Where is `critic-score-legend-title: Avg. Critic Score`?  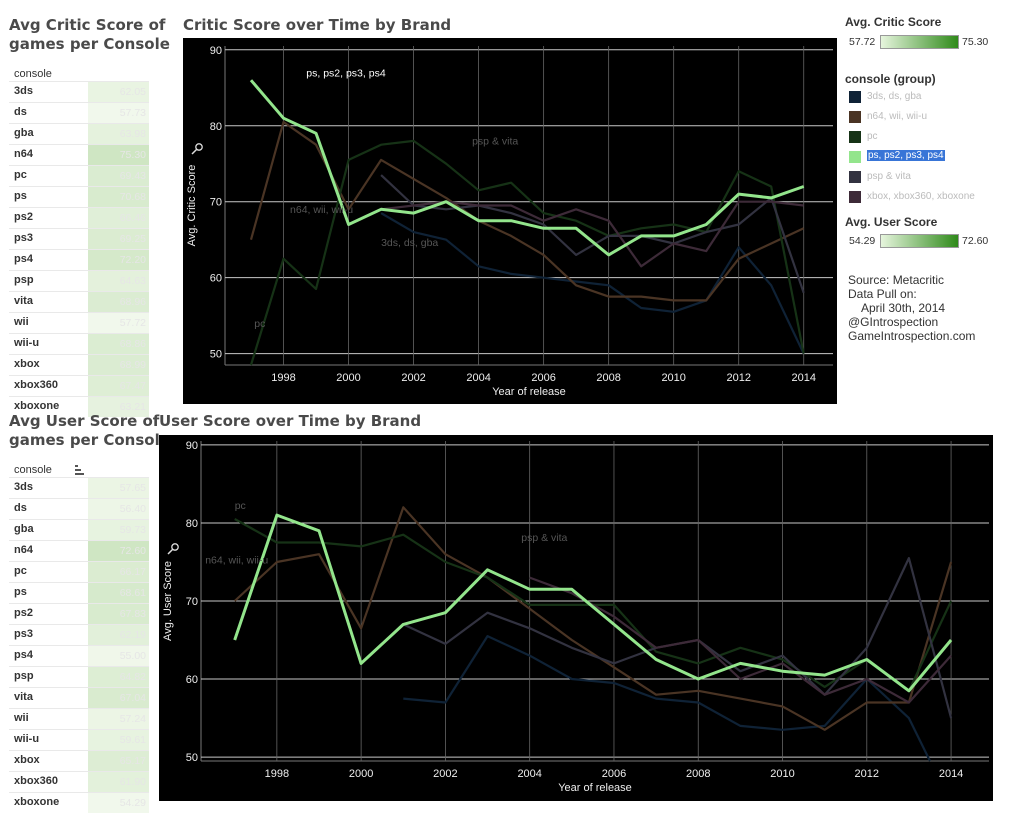
critic-score-legend-title: Avg. Critic Score is located at coordinates (893, 22).